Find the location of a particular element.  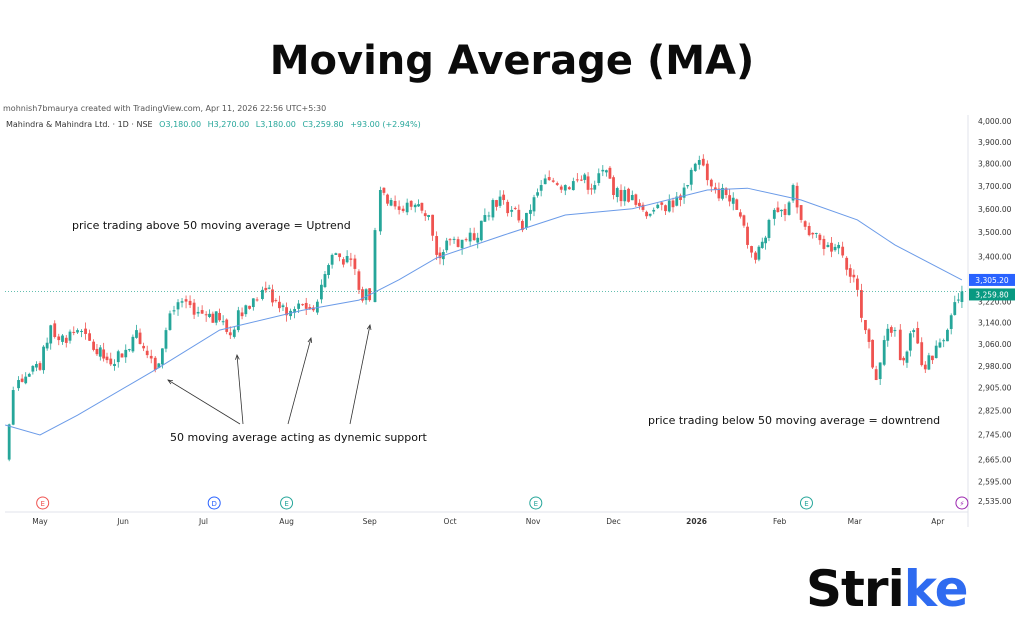

y-tick-label: 3,900.00 is located at coordinates (995, 142).